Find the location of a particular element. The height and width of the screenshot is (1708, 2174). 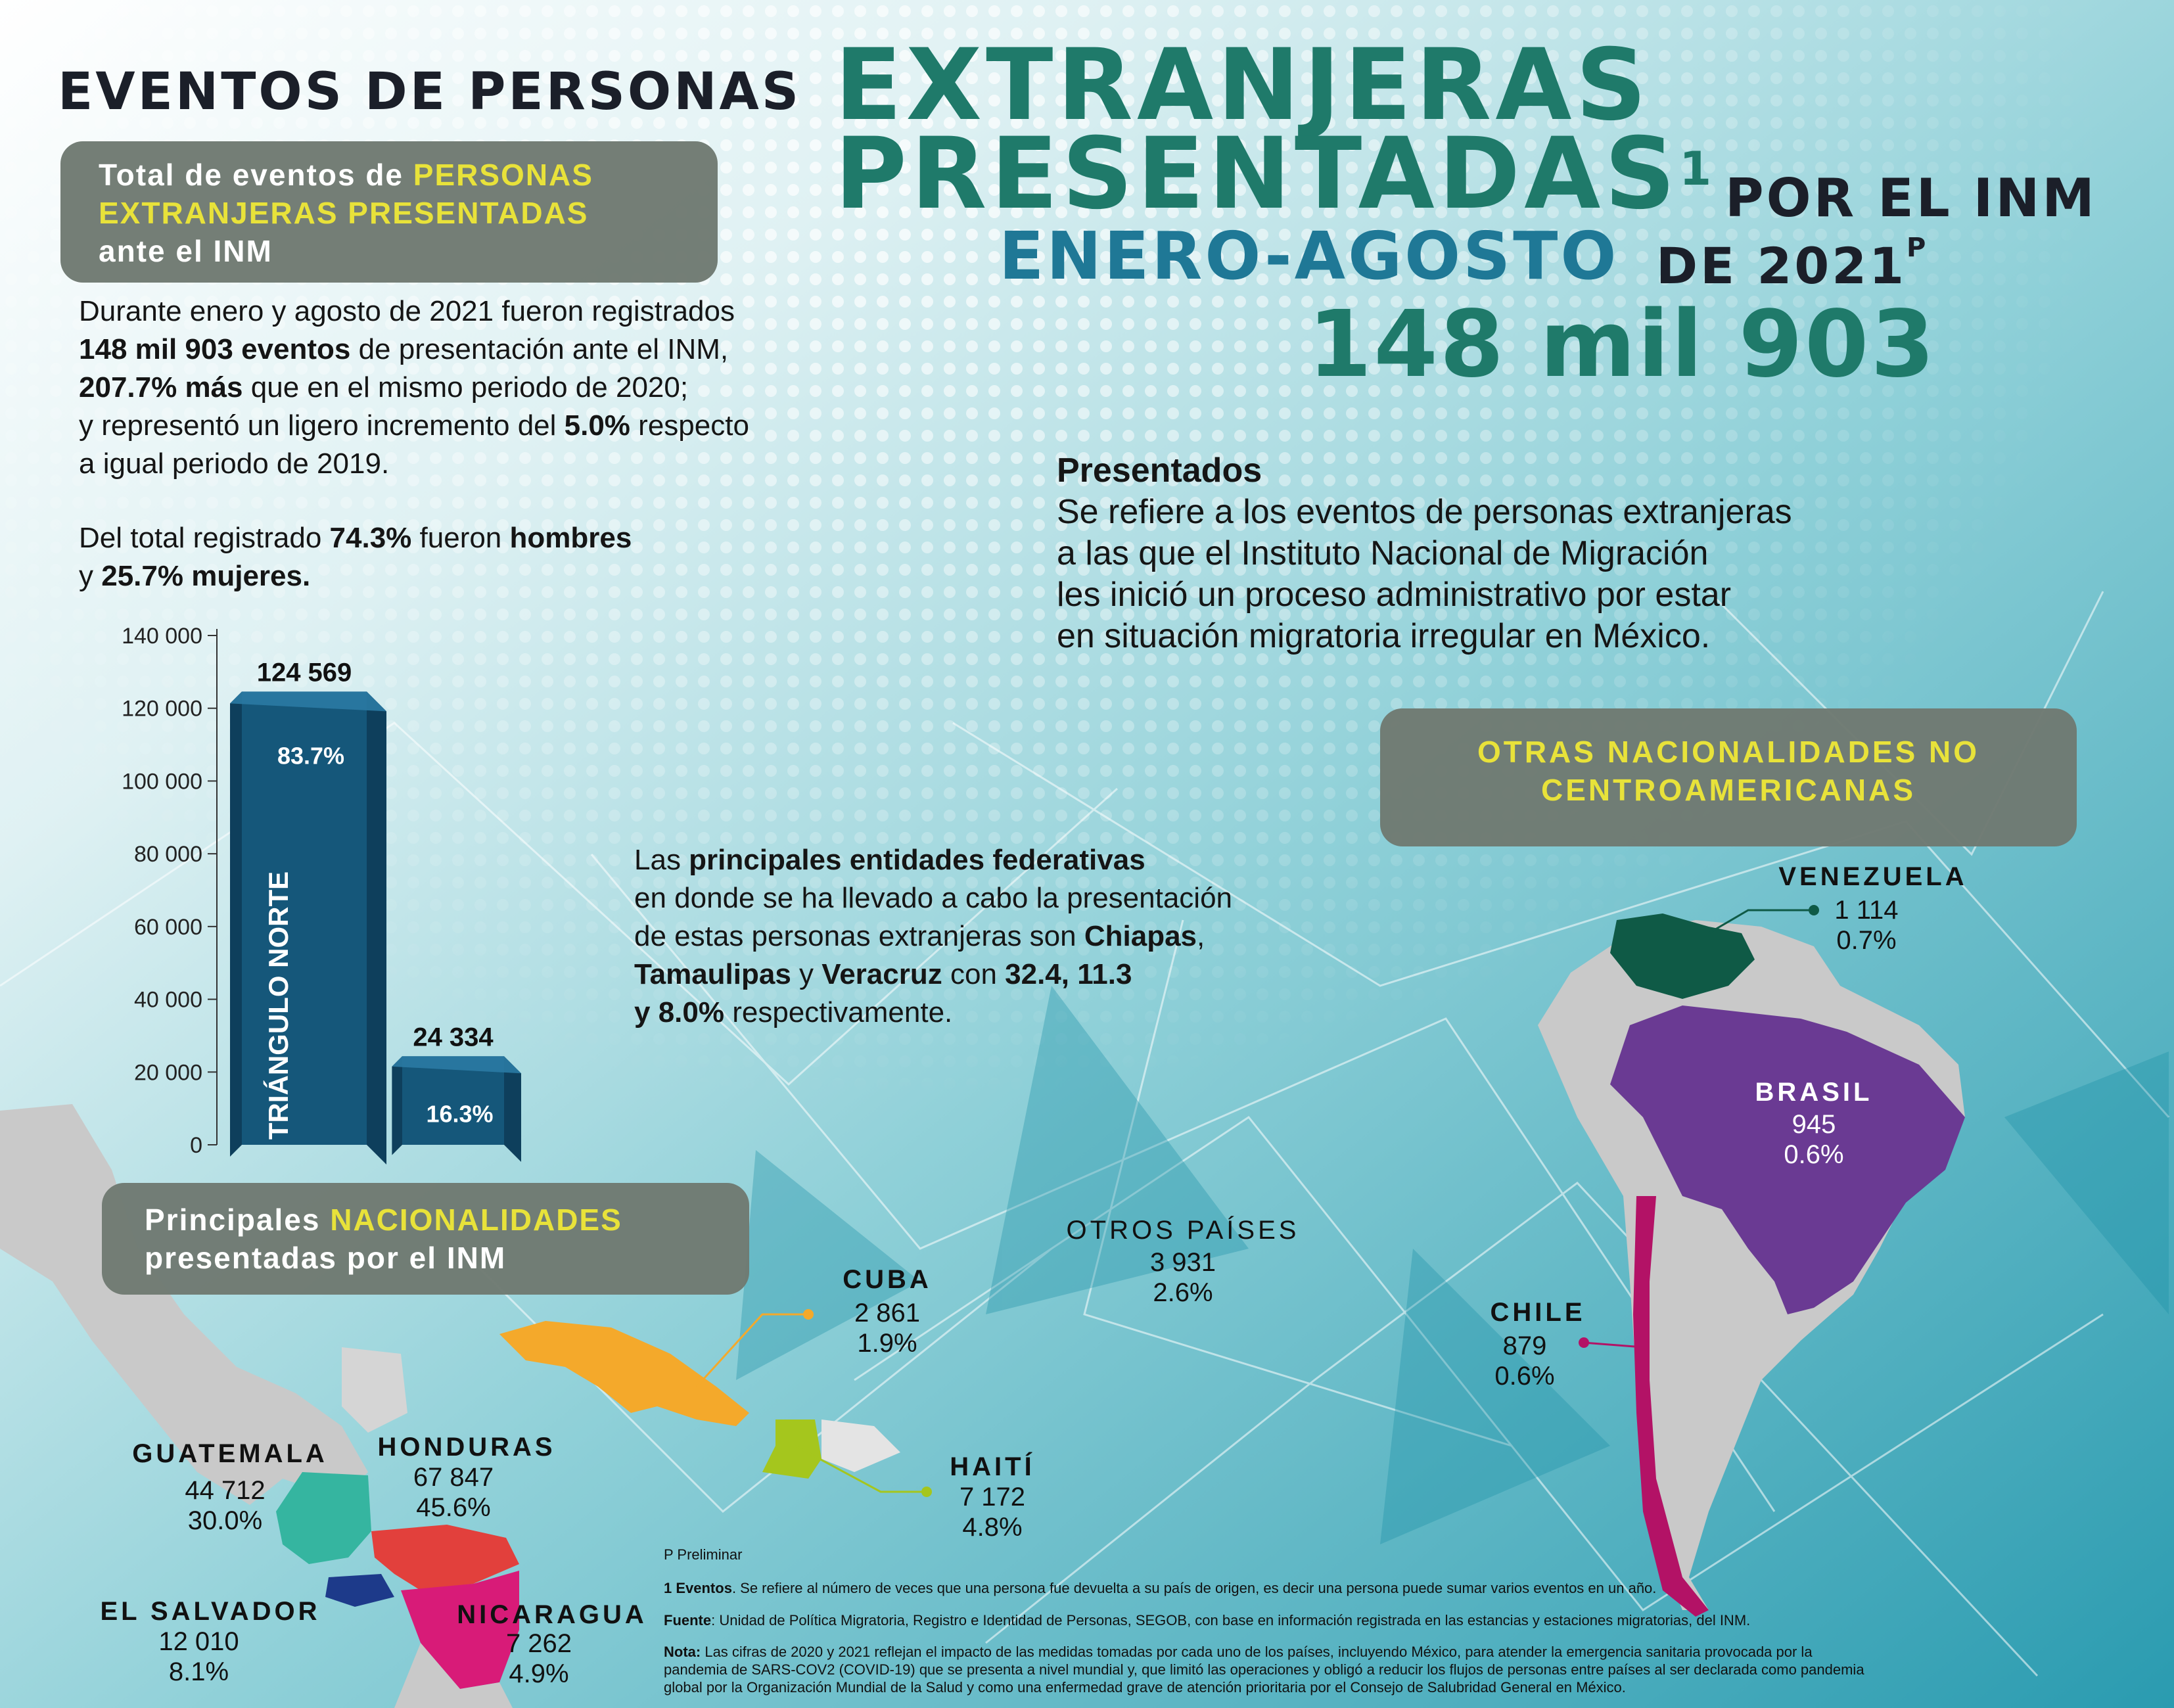

guatemala-shape is located at coordinates (324, 1518).